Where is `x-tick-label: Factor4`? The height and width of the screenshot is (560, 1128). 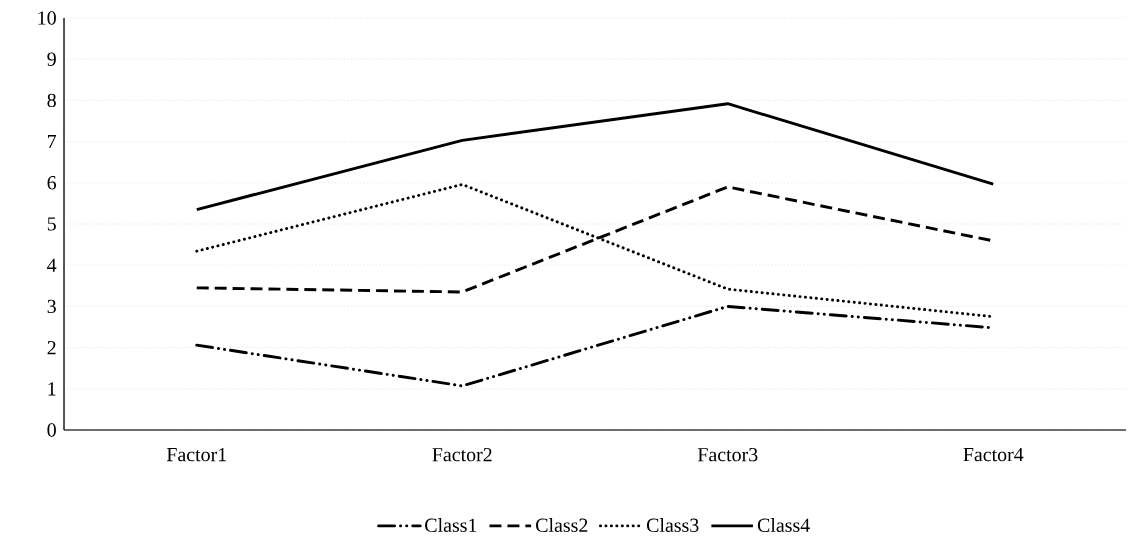 x-tick-label: Factor4 is located at coordinates (993, 454).